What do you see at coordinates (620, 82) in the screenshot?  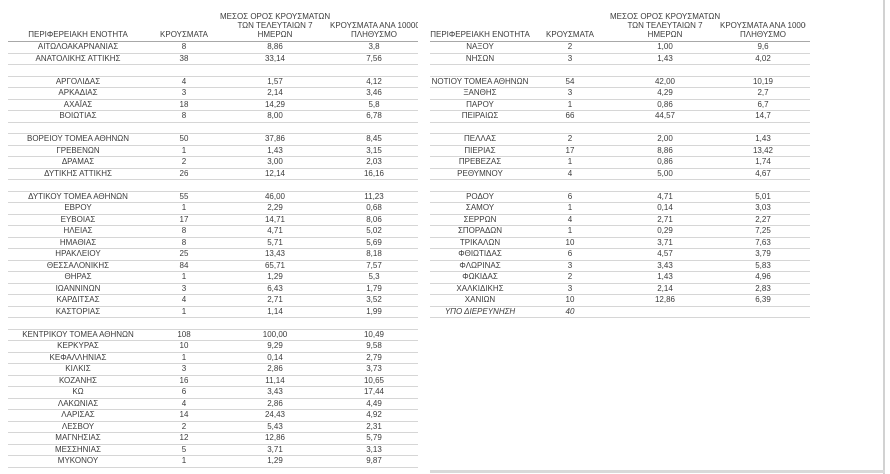 I see `table-row: ΝΟΤΙΟΥ ΤΟΜΕΑ ΑΘΗΝΩΝ 54 42,00 10,19` at bounding box center [620, 82].